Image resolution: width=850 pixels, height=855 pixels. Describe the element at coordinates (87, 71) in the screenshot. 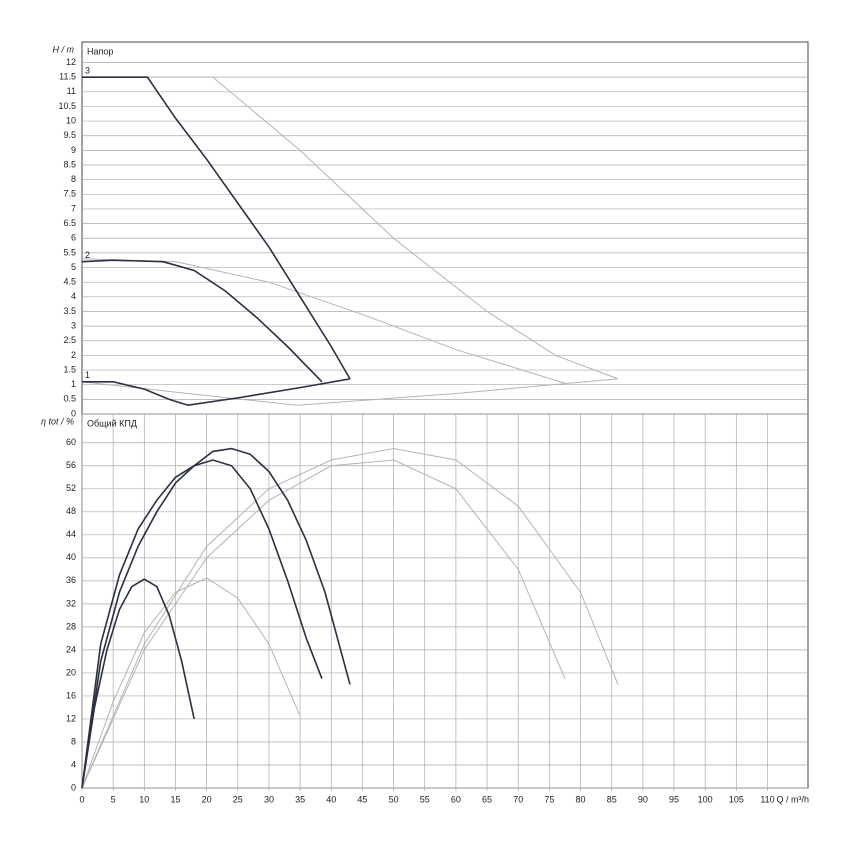

I see `curve-label: 3` at that location.